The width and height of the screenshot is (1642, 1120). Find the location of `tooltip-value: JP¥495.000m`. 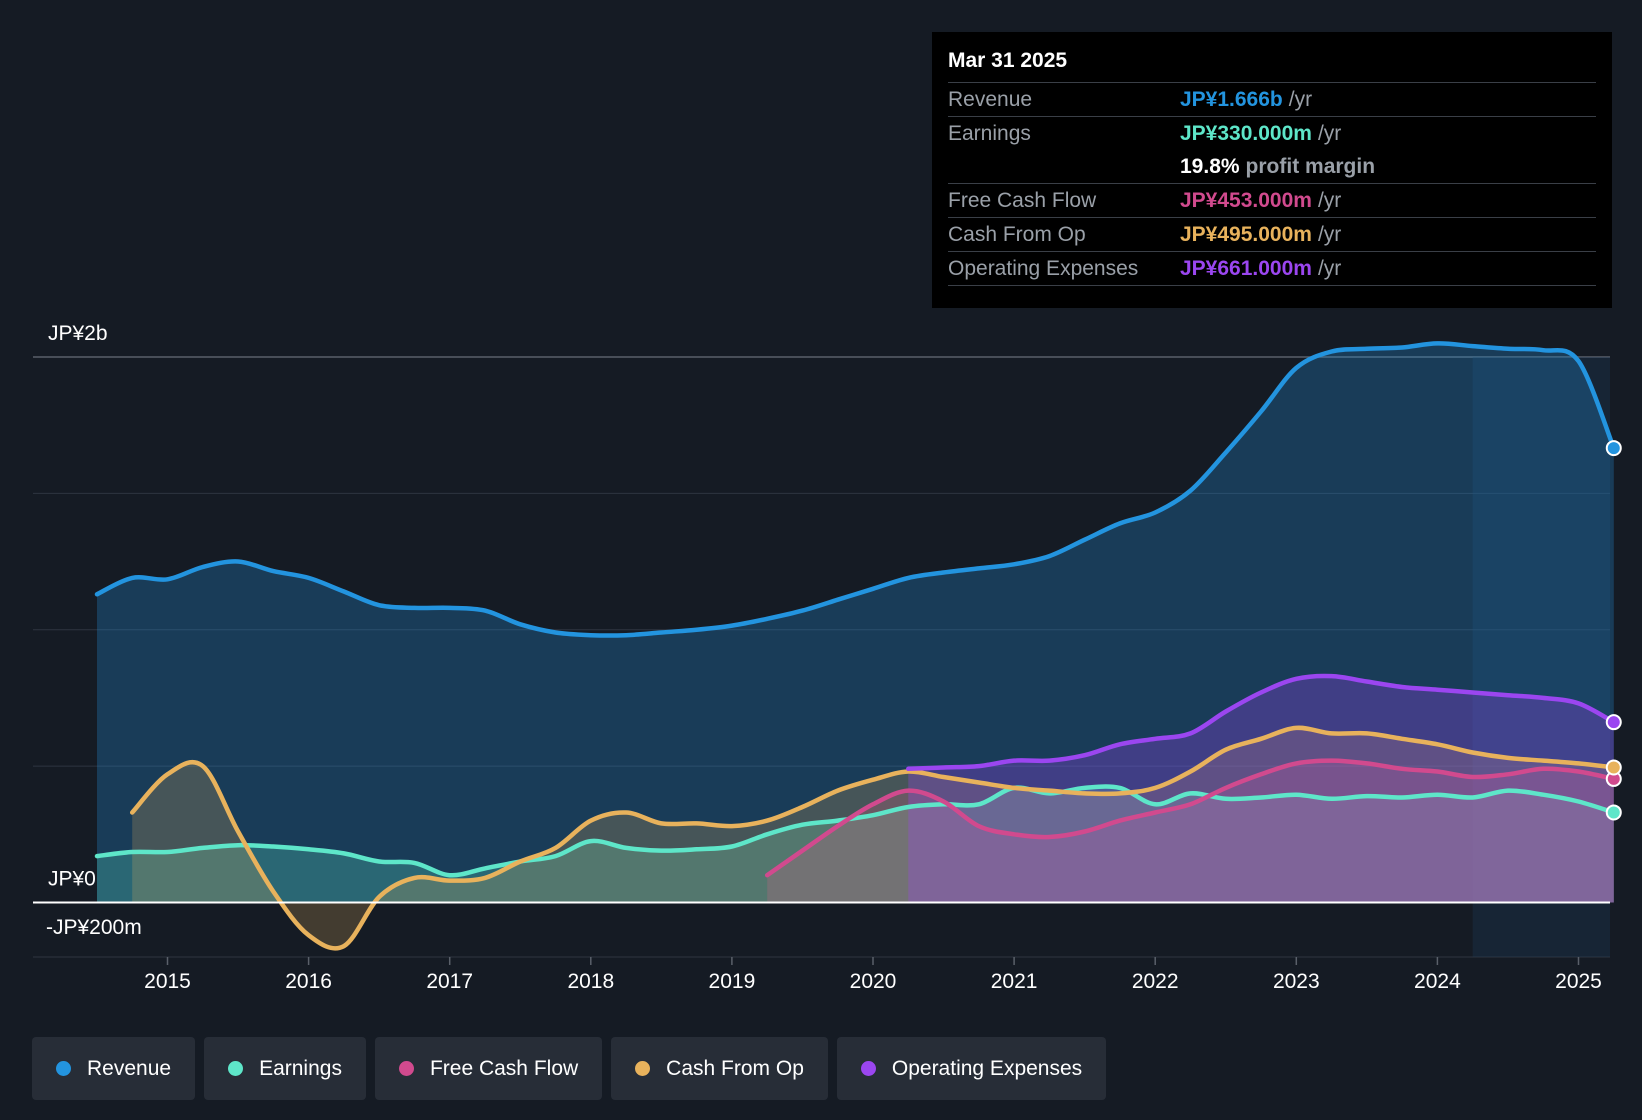

tooltip-value: JP¥495.000m is located at coordinates (1246, 234).